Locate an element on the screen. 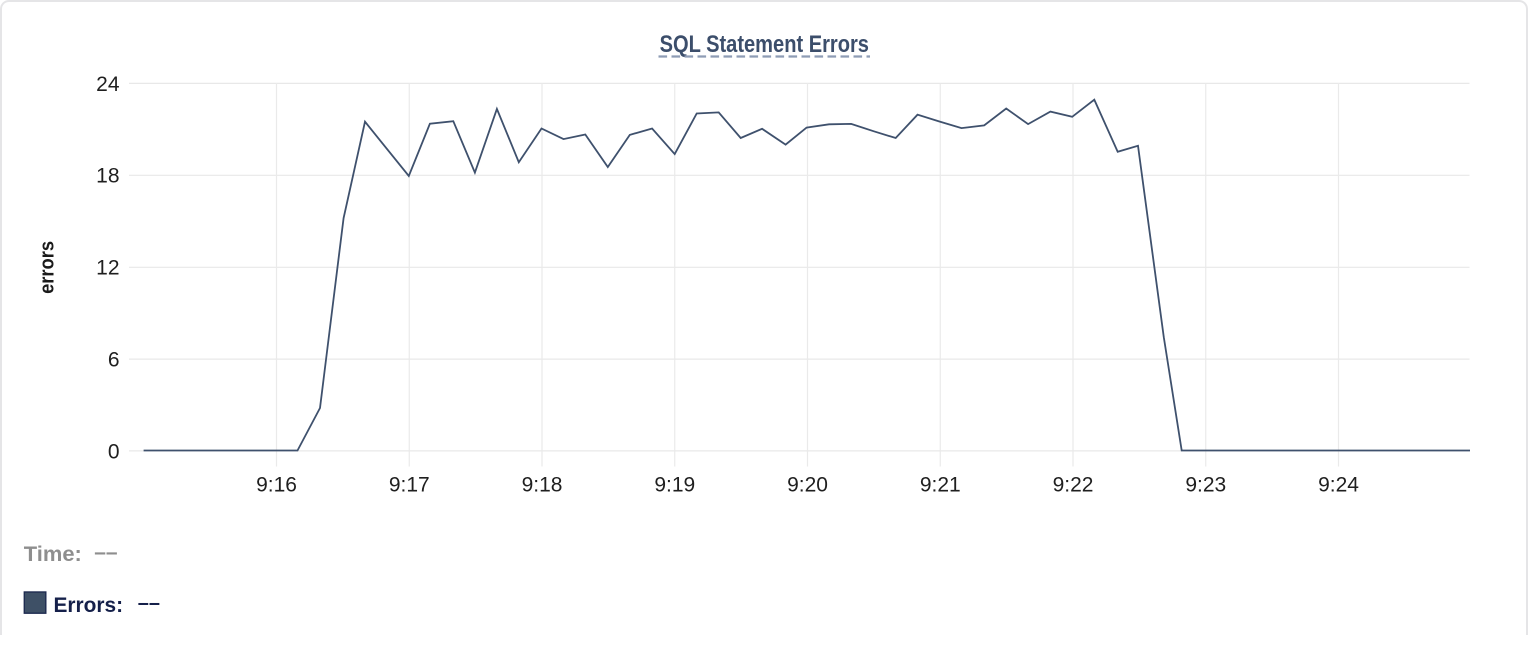 The height and width of the screenshot is (652, 1528). svg-text: 24 is located at coordinates (108, 84).